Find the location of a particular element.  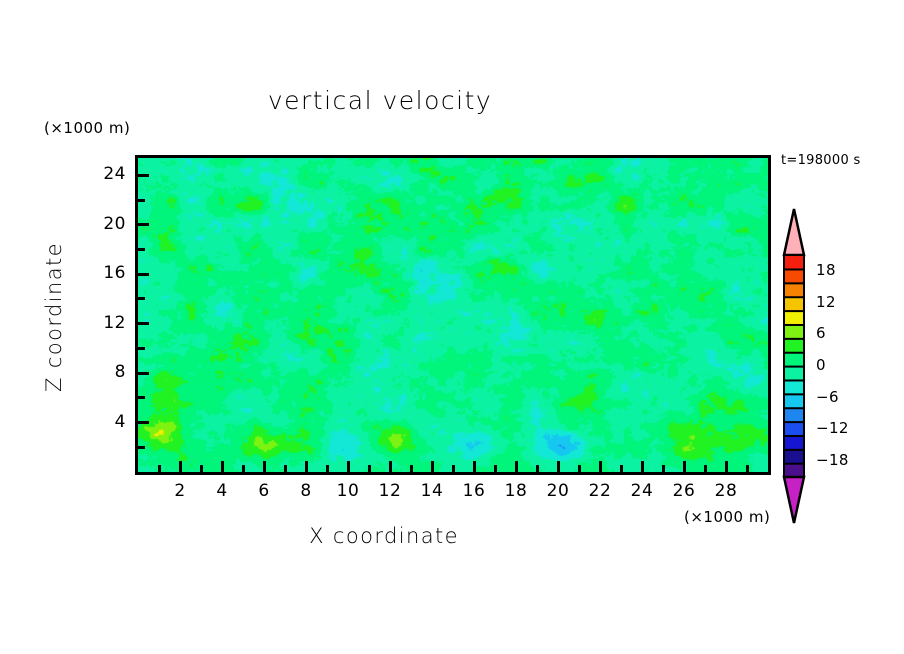

colorbar-tick-label: −18 is located at coordinates (832, 460).